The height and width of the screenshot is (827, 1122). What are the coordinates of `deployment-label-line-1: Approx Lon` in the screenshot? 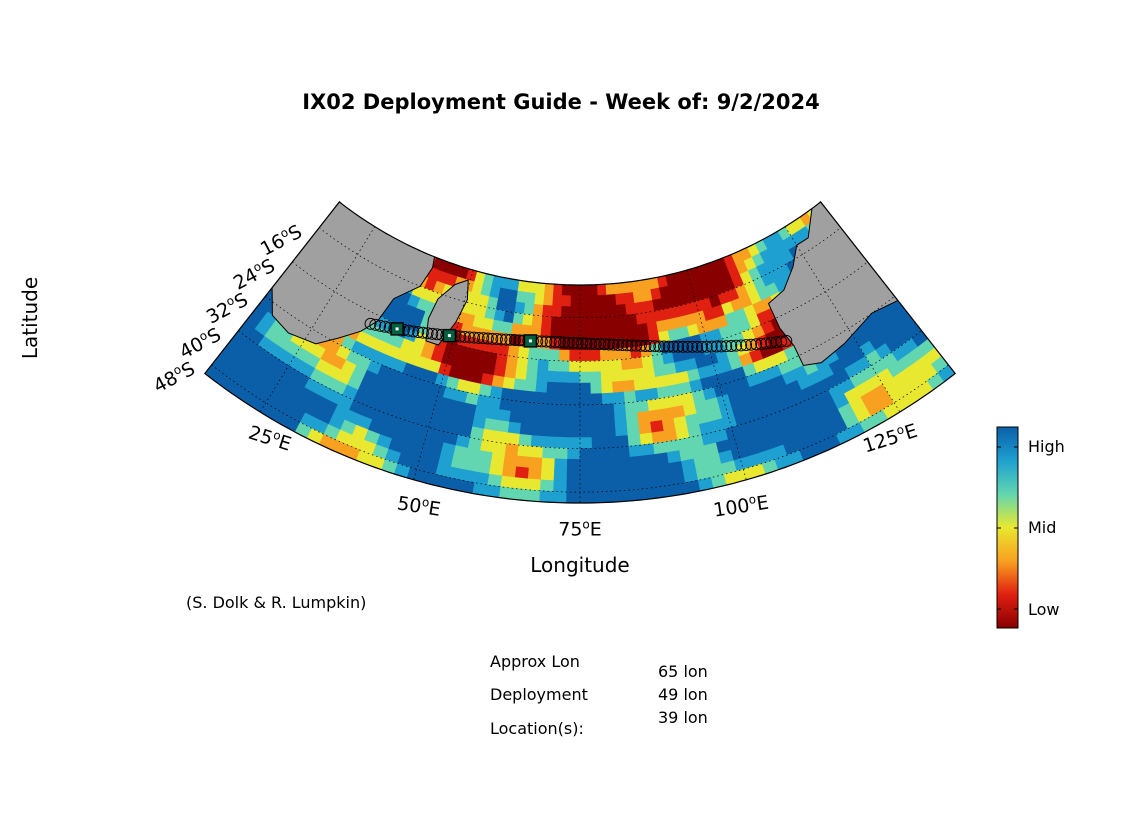 It's located at (535, 661).